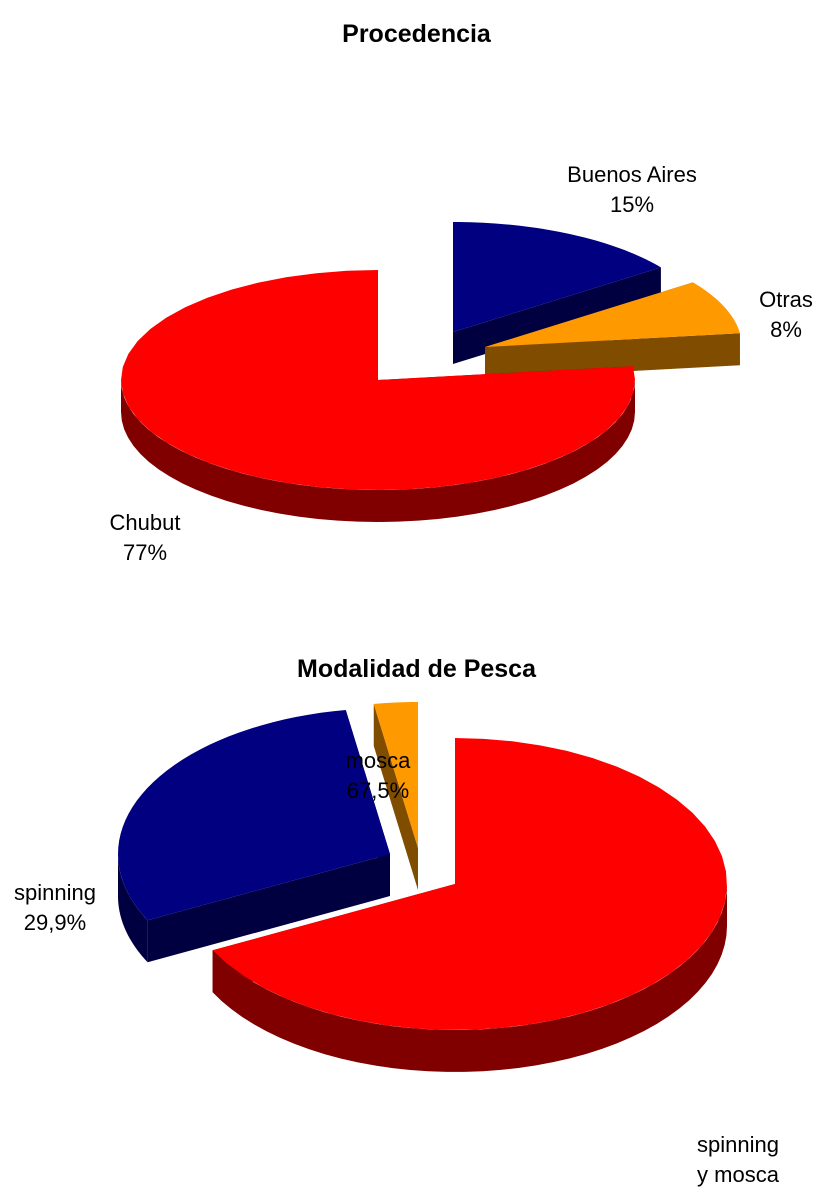 This screenshot has width=833, height=1196. I want to click on value-label: 2,6%, so click(738, 1193).